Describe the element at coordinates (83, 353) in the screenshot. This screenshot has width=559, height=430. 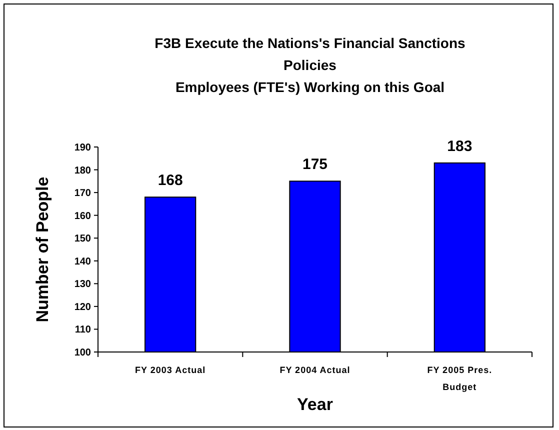
I see `y-tick-label: 100` at that location.